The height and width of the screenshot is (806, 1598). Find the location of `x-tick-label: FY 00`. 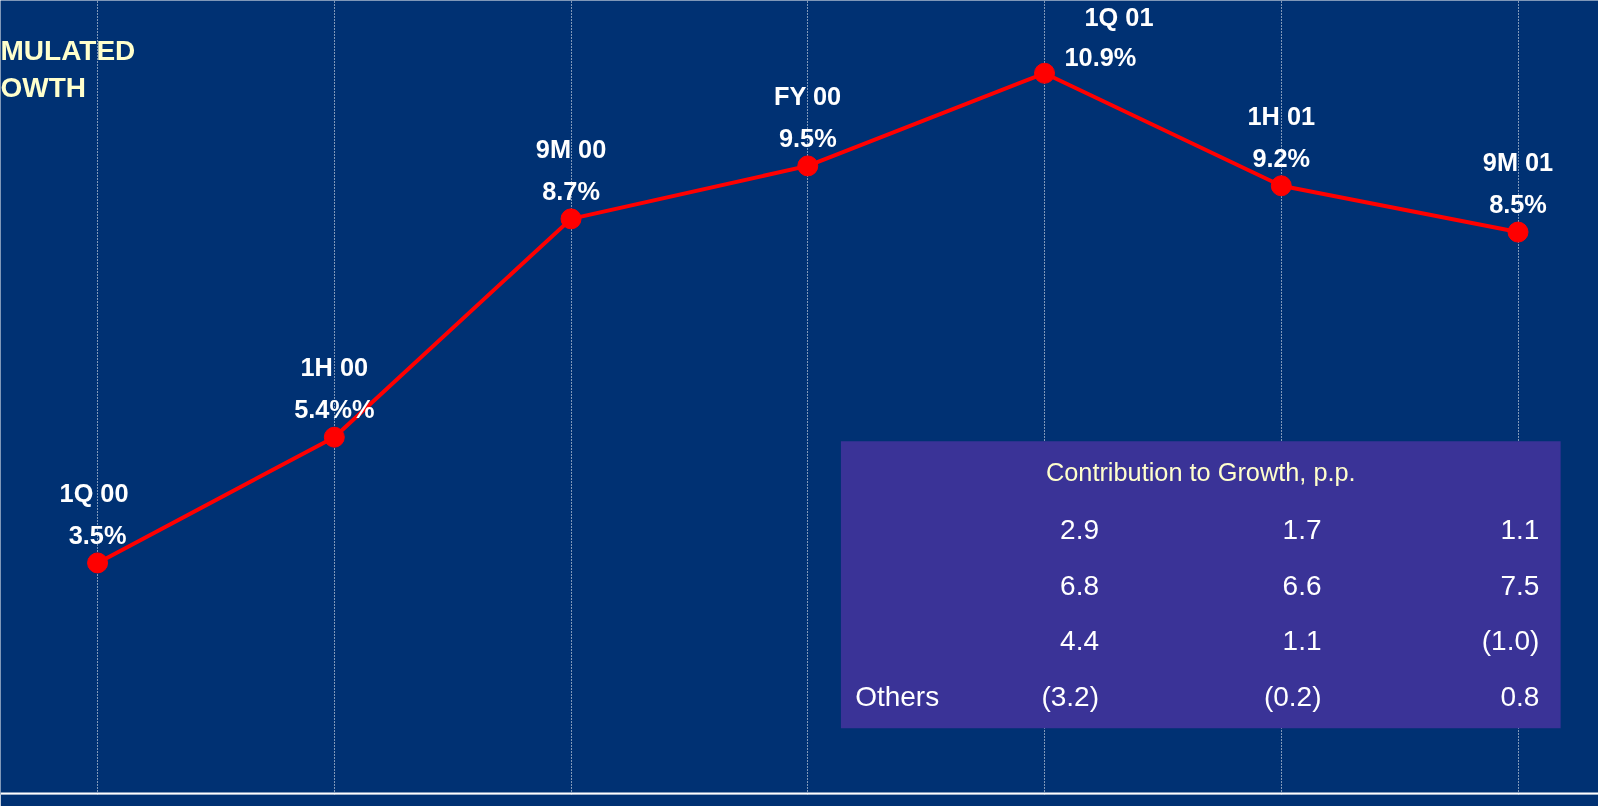

x-tick-label: FY 00 is located at coordinates (808, 95).